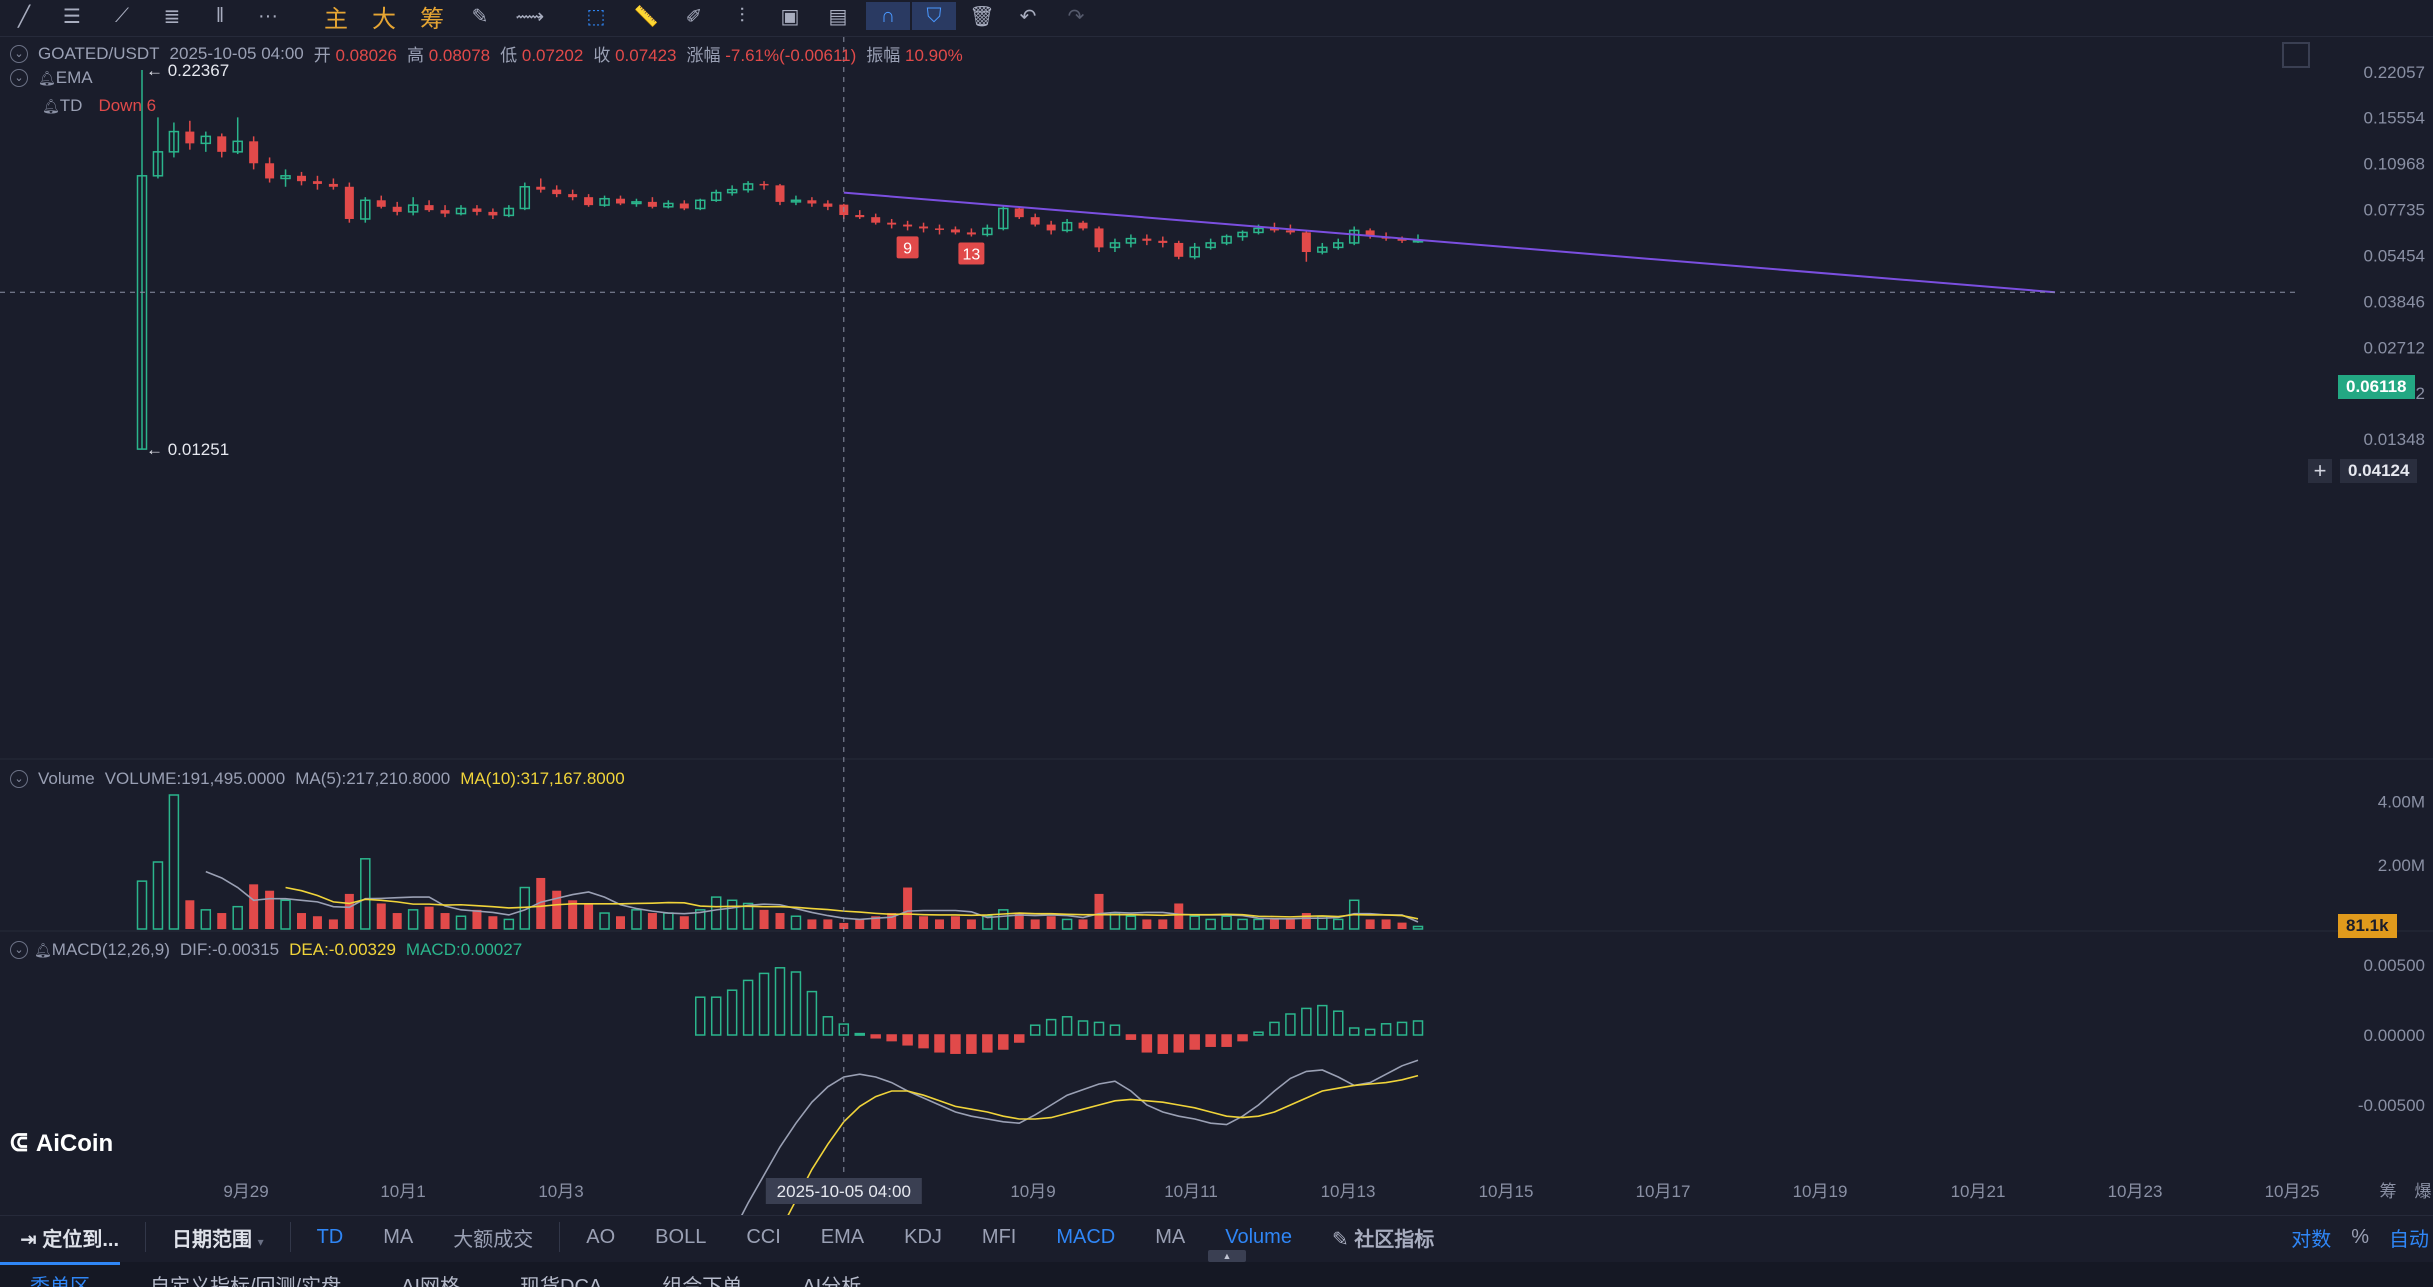 This screenshot has width=2433, height=1287. I want to click on indicator-ema: EMA, so click(842, 1236).